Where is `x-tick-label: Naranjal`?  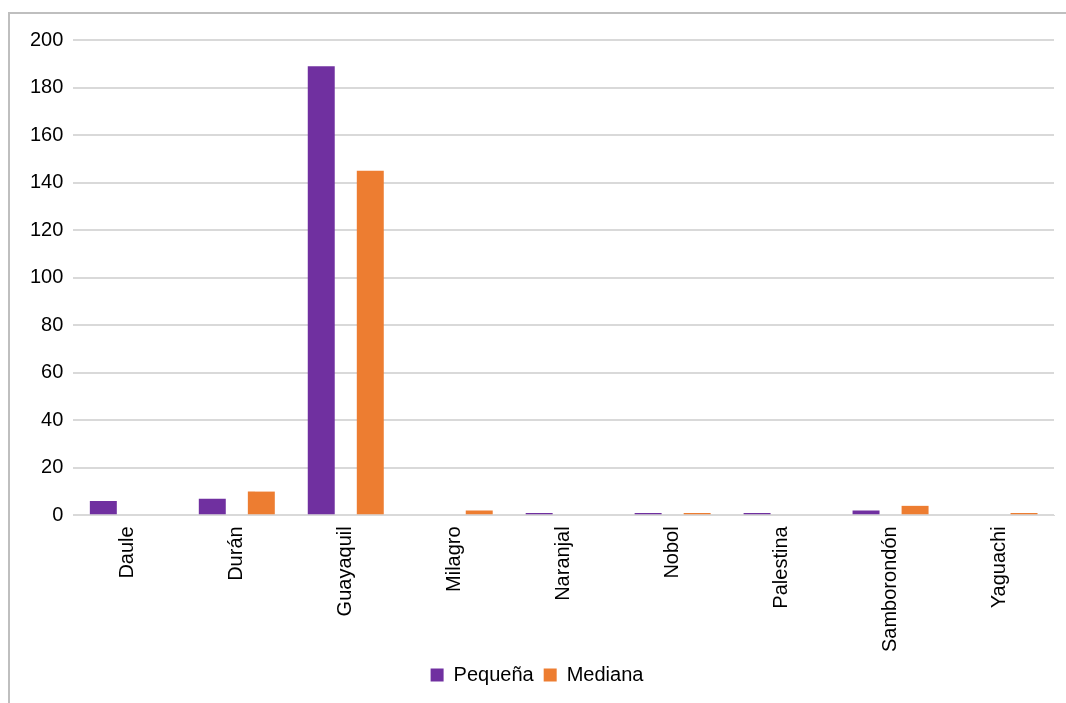
x-tick-label: Naranjal is located at coordinates (562, 563).